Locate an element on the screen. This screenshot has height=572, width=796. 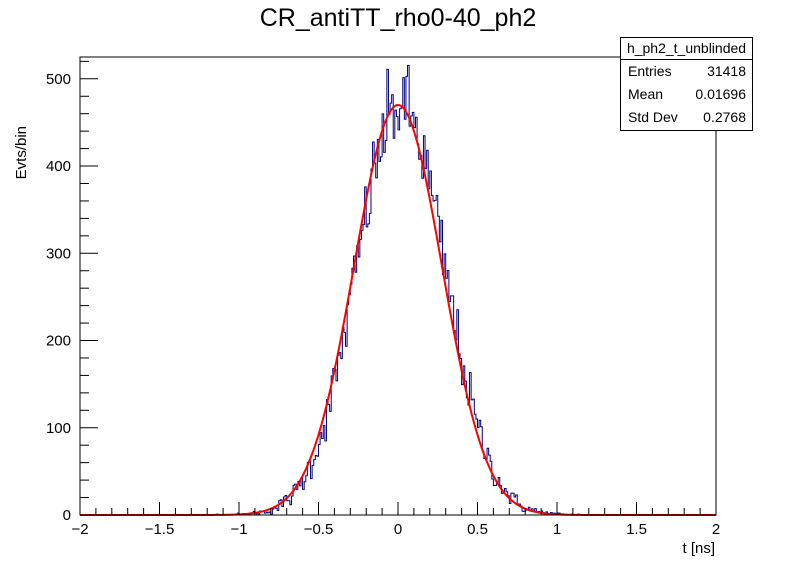
stats-value: 0.2768 is located at coordinates (724, 117).